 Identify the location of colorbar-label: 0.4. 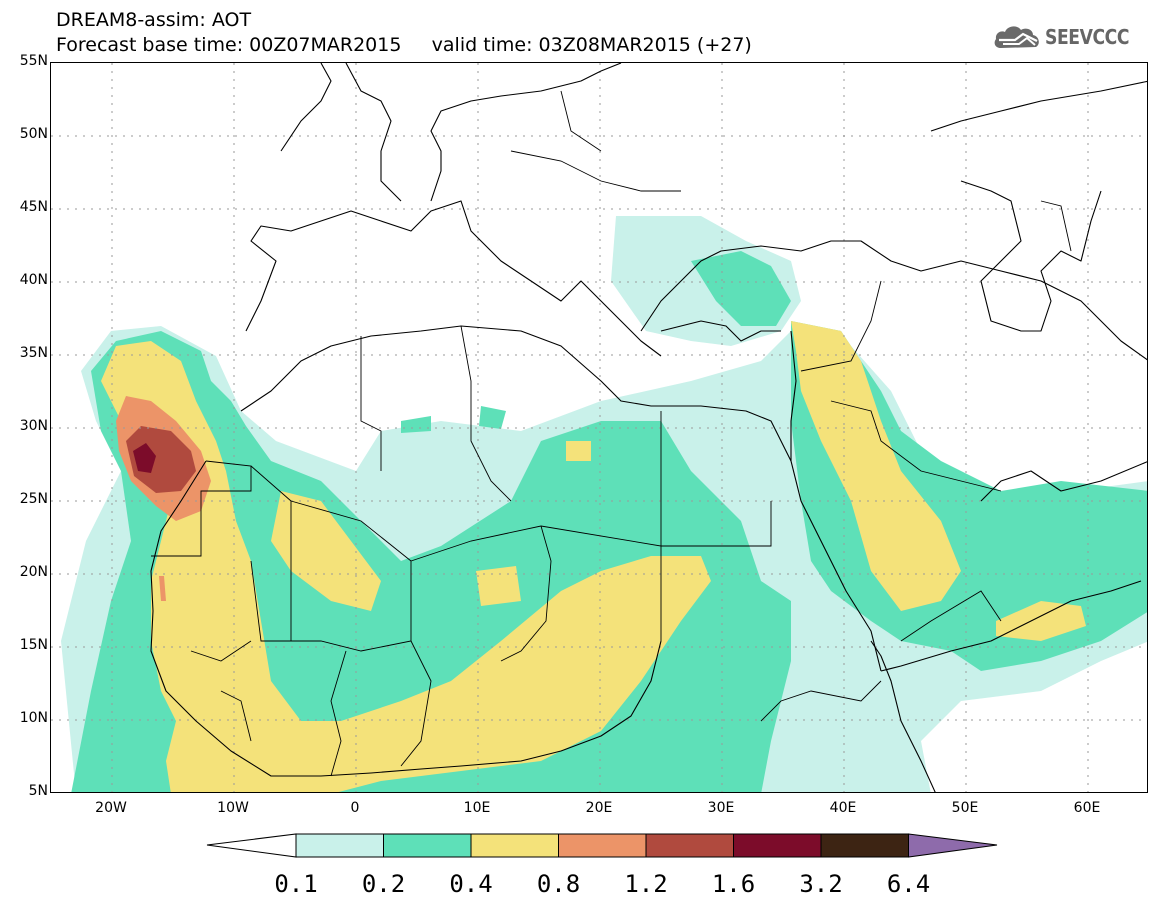
(471, 884).